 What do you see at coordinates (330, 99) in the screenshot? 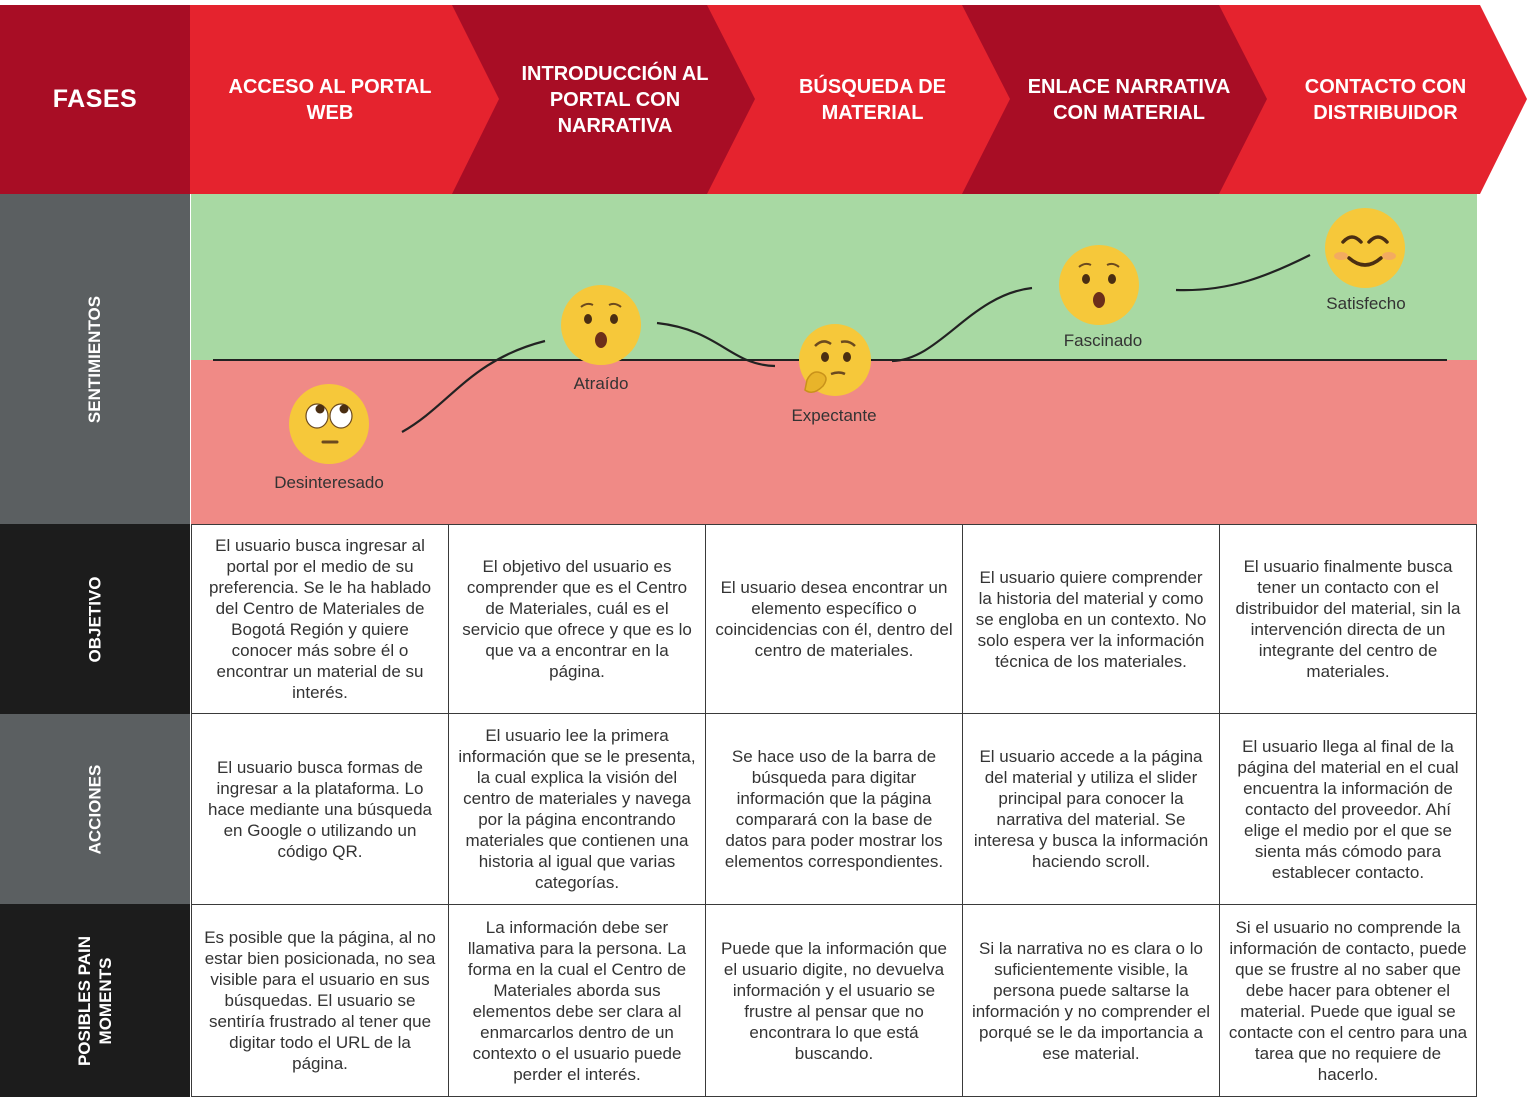
I see `phase-label-1: ACCESO AL PORTAL WEB` at bounding box center [330, 99].